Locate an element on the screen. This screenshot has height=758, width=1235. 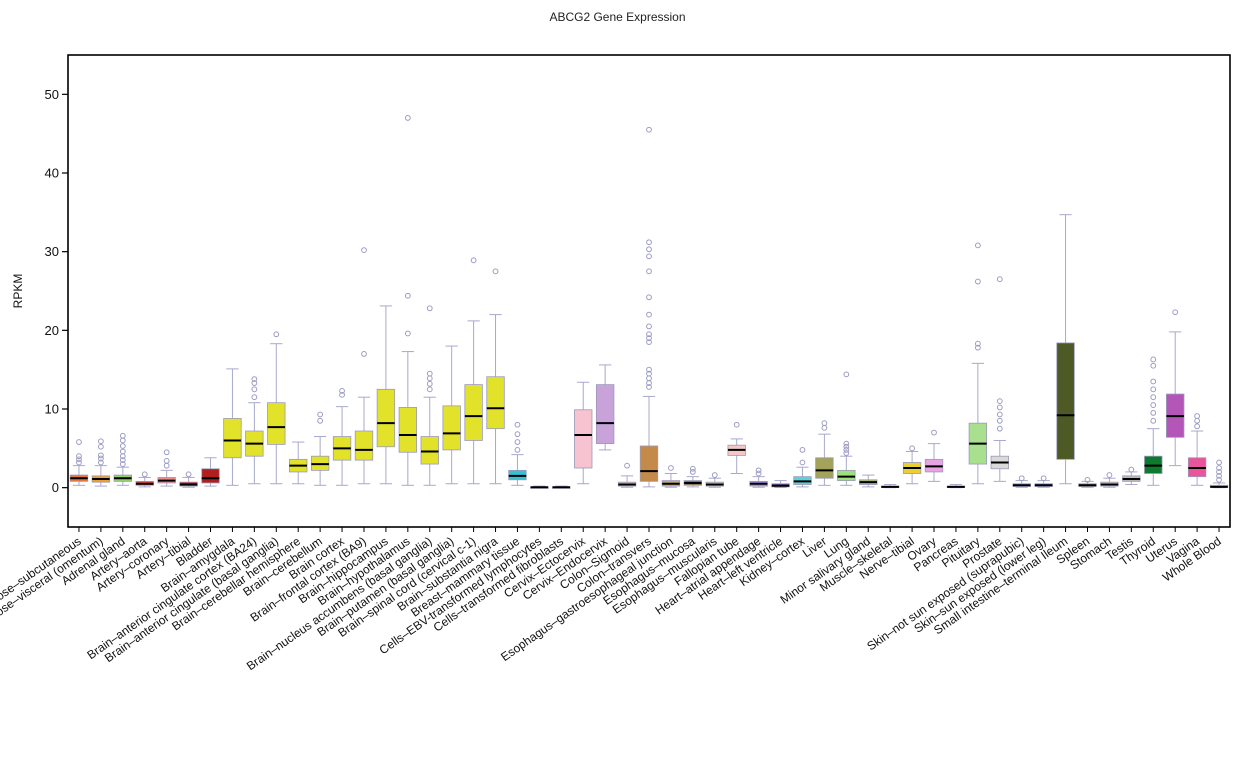
y-tick-label: 40 is located at coordinates (52, 173).